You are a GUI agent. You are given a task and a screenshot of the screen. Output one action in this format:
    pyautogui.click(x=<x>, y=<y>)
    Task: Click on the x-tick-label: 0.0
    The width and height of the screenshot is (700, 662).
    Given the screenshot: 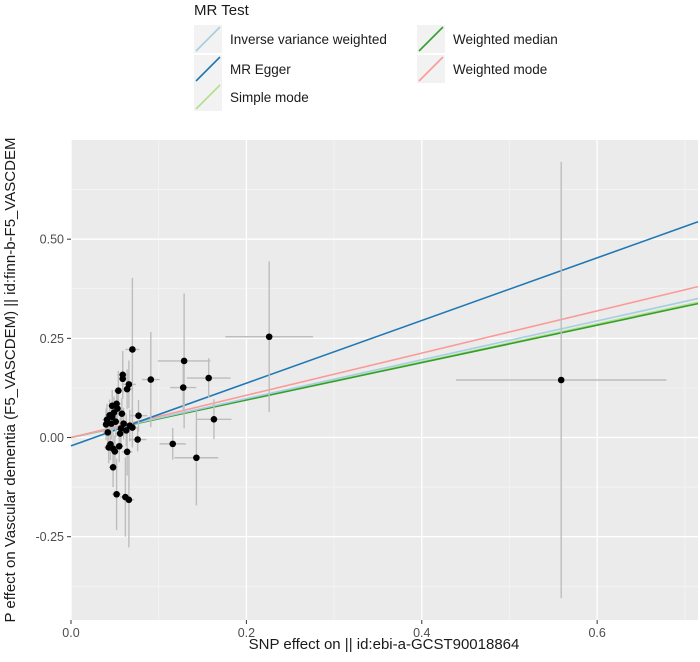 What is the action you would take?
    pyautogui.click(x=70, y=633)
    